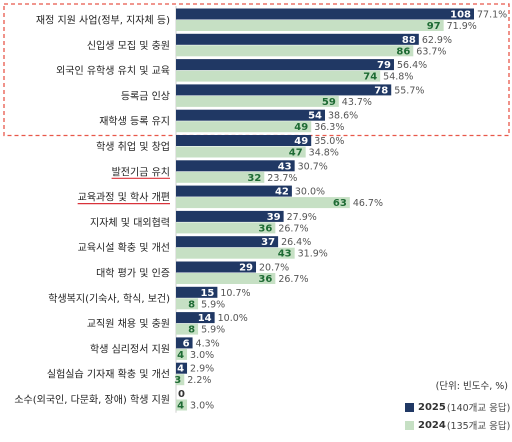  I want to click on percent-label-2025: 26.4%, so click(296, 242).